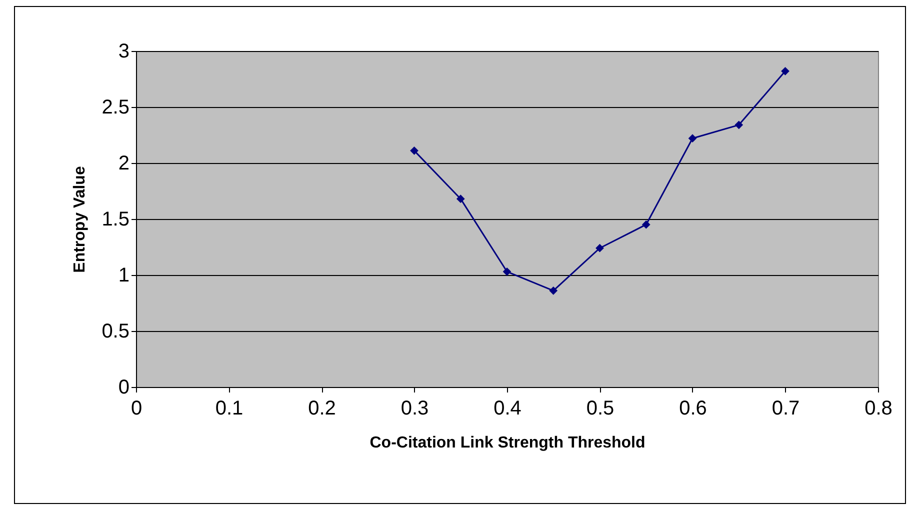 This screenshot has width=910, height=509. Describe the element at coordinates (693, 409) in the screenshot. I see `x-tick-label: 0.6` at that location.